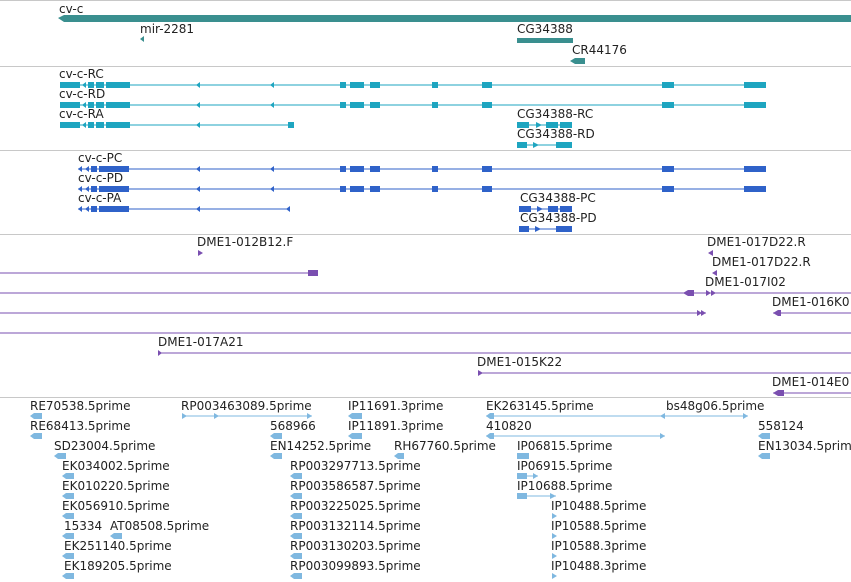  What do you see at coordinates (599, 566) in the screenshot?
I see `est-label-IP10488.3prime: IP10488.3prime` at bounding box center [599, 566].